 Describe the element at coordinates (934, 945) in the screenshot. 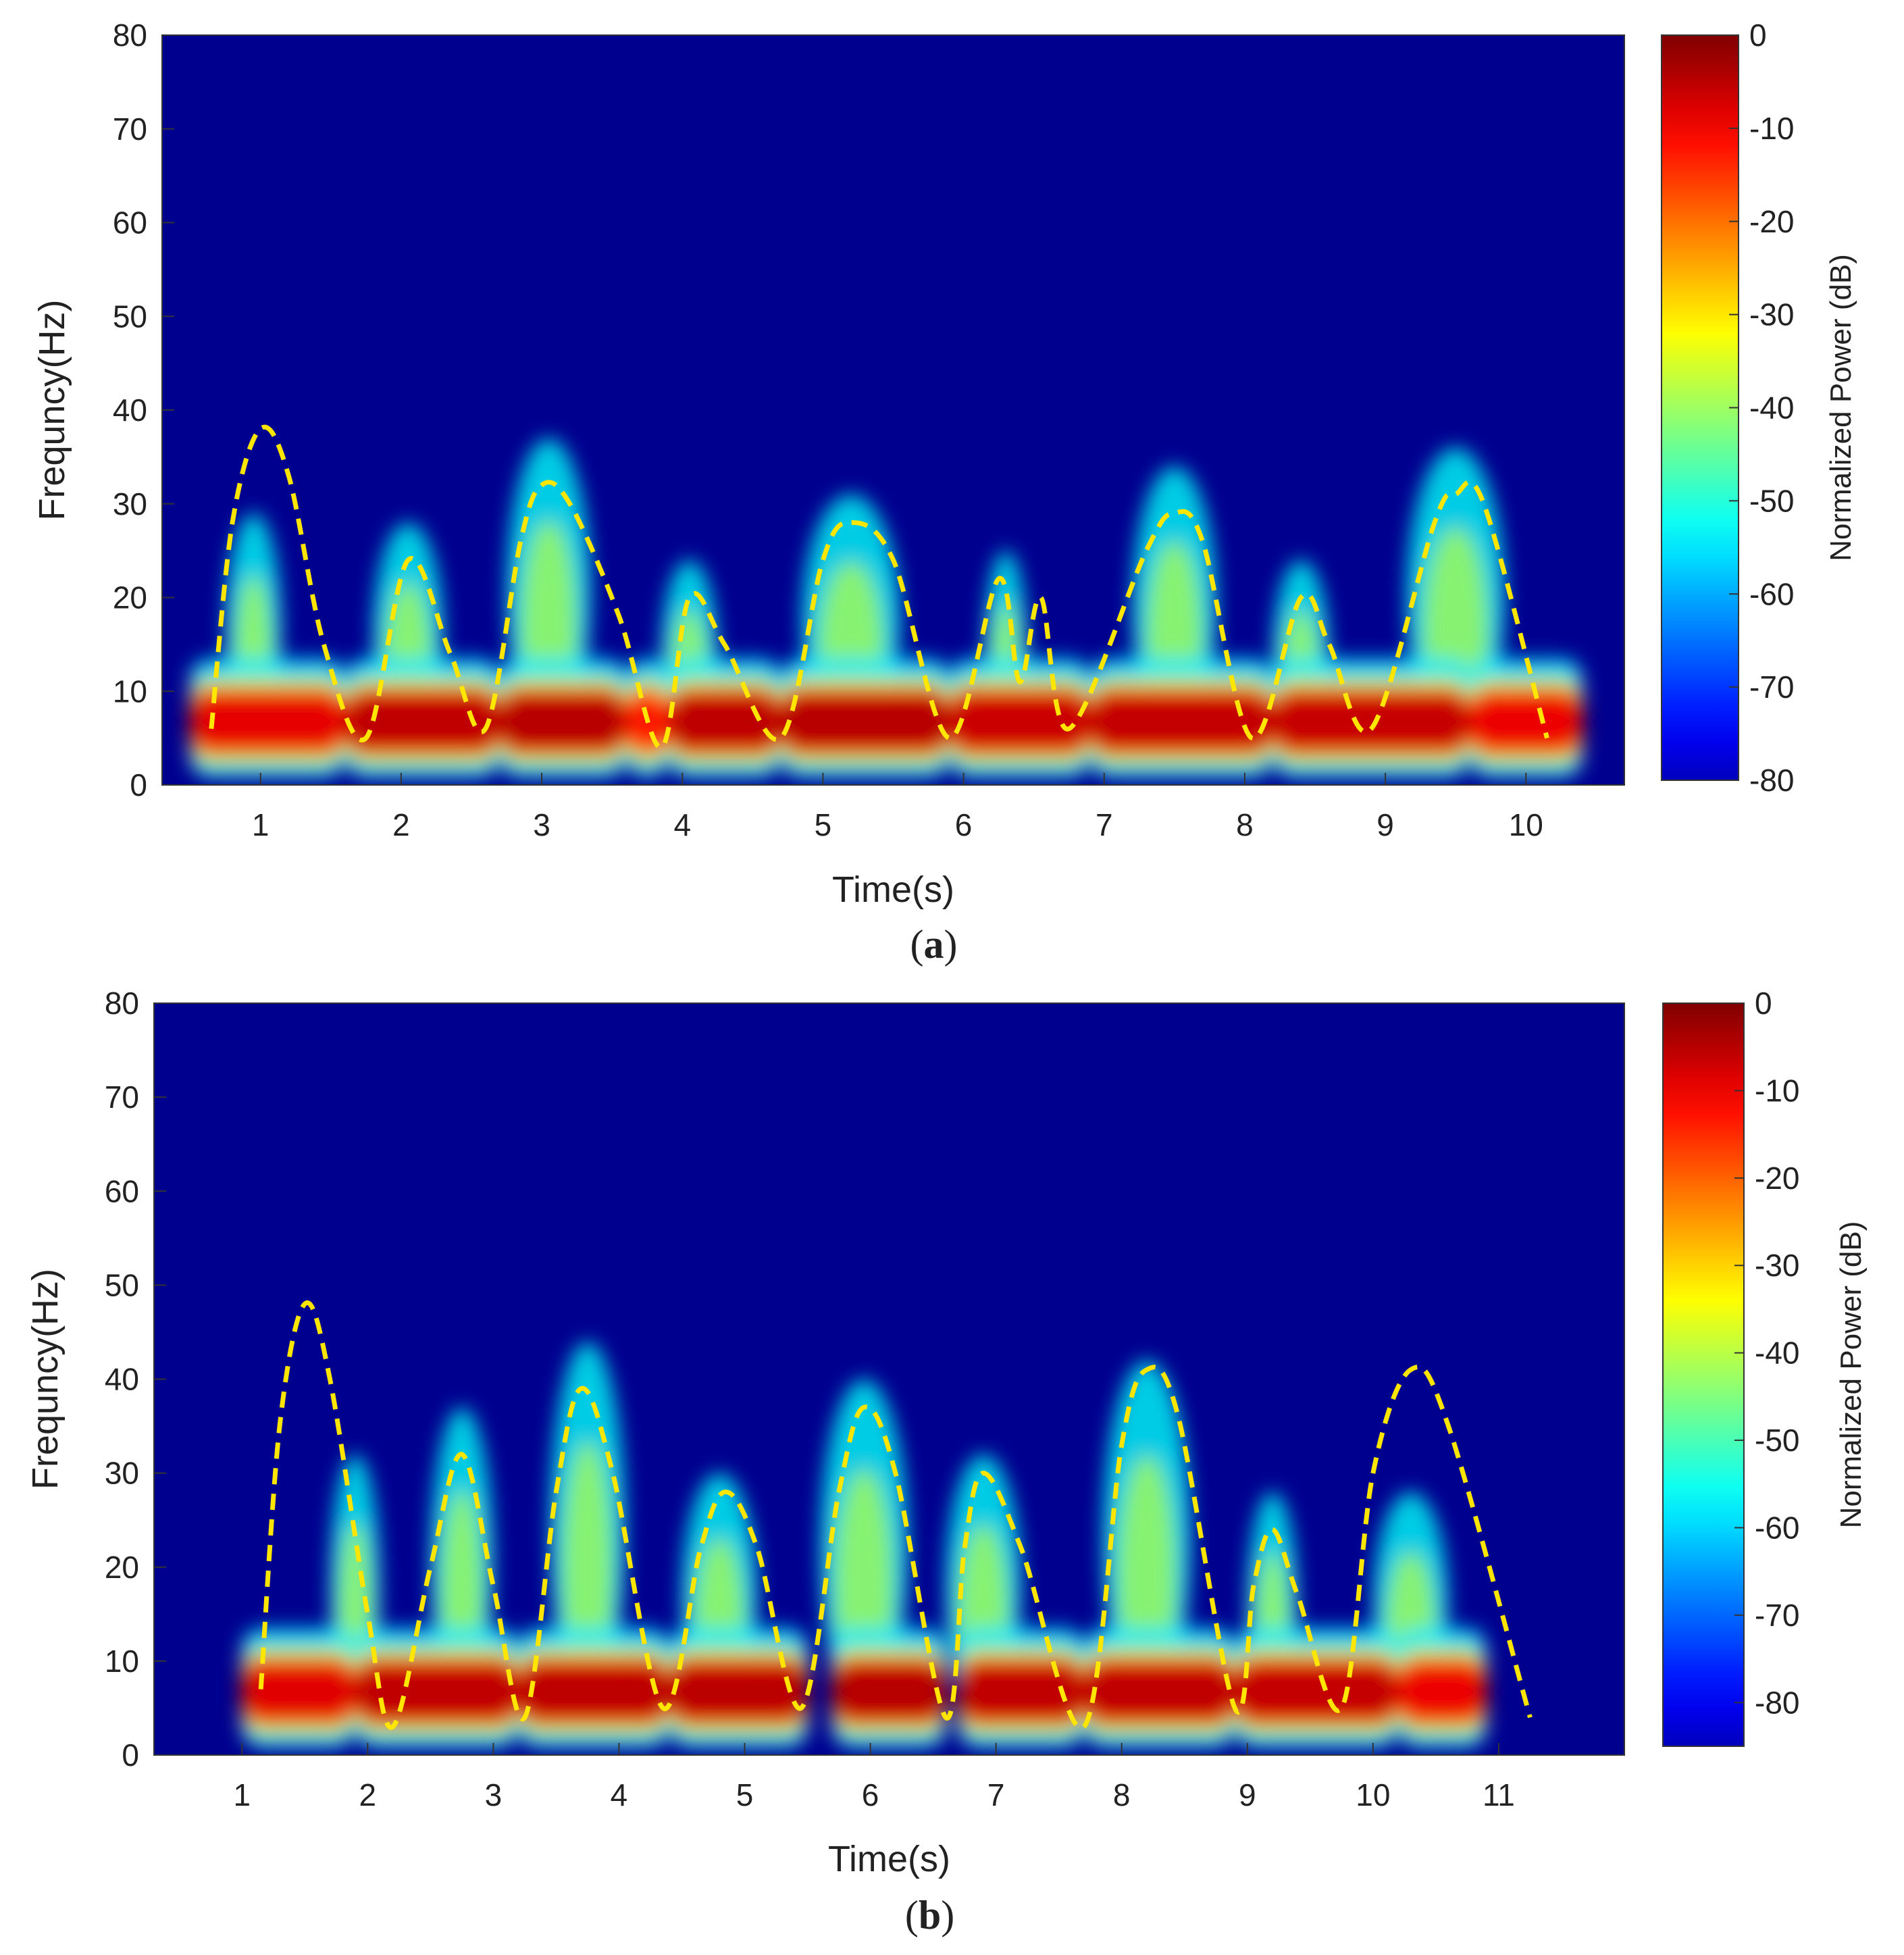

I see `panel-label: (a)` at that location.